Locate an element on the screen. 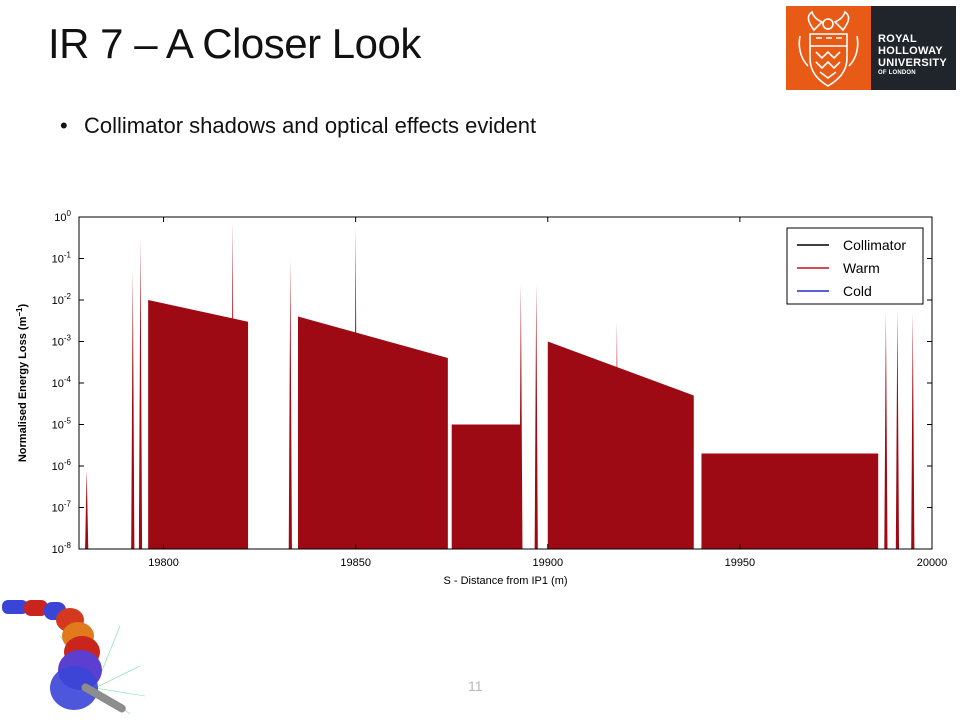  x-axis-label: S - Distance from IP1 (m) is located at coordinates (505, 581).